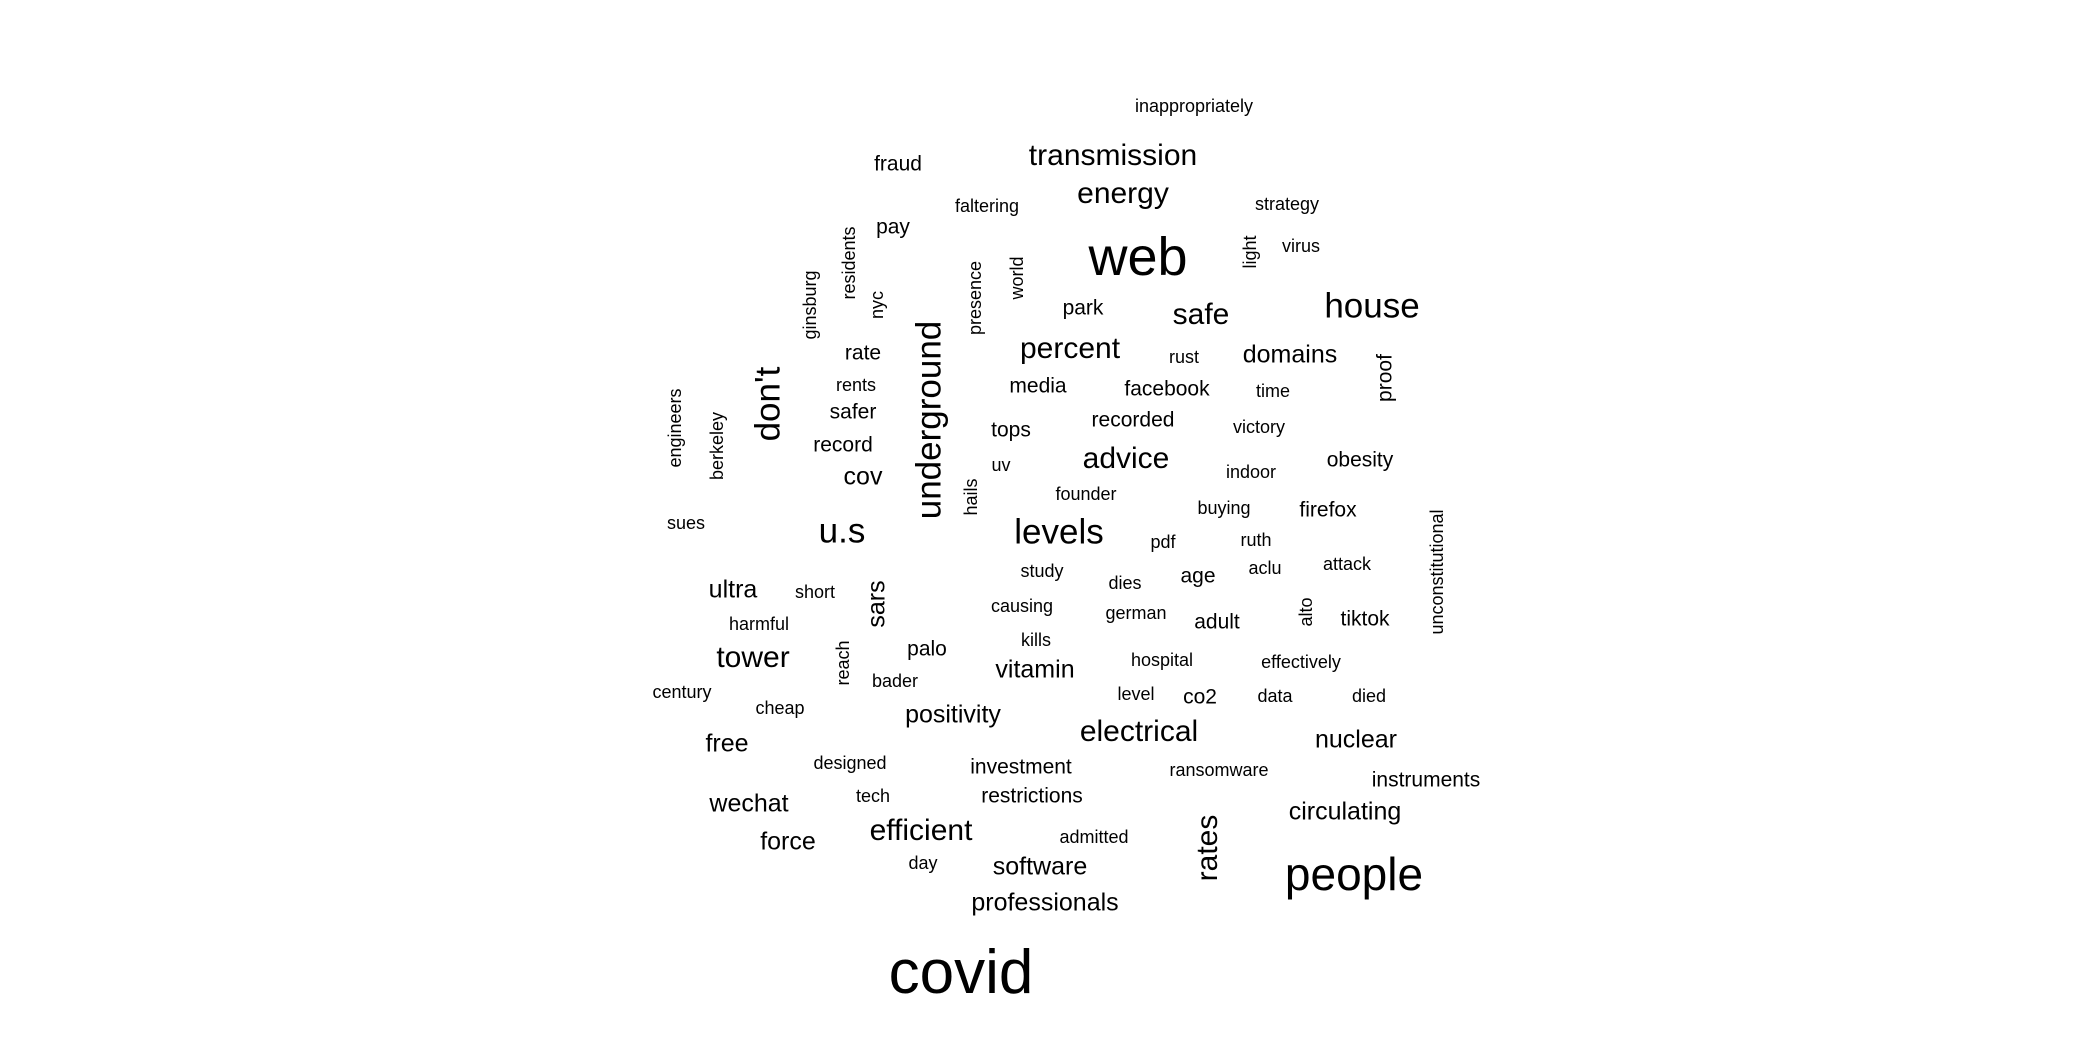 The height and width of the screenshot is (1050, 2100). What do you see at coordinates (1032, 796) in the screenshot?
I see `word: restrictions` at bounding box center [1032, 796].